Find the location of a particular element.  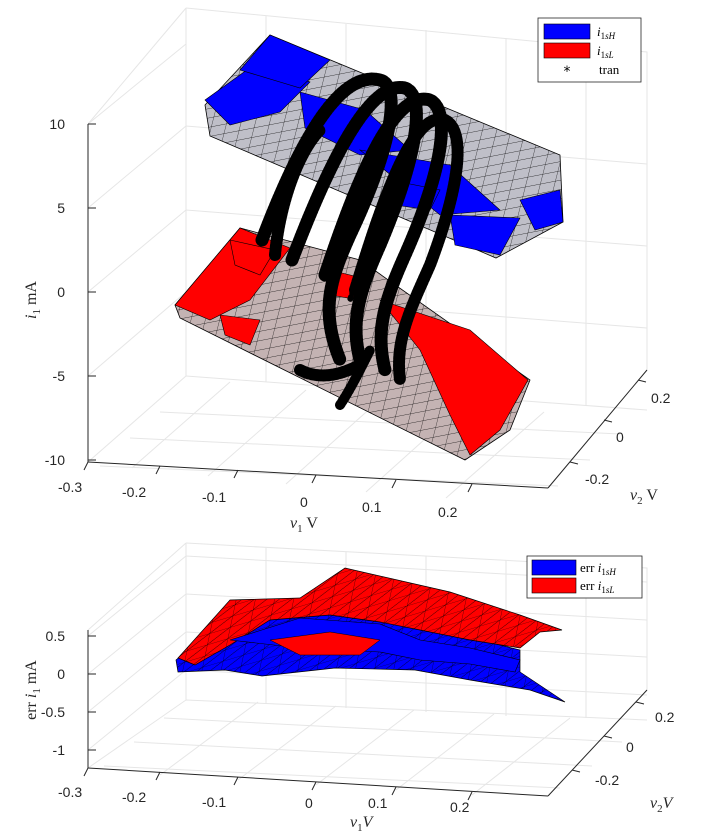

z-tick: -5 is located at coordinates (59, 376).